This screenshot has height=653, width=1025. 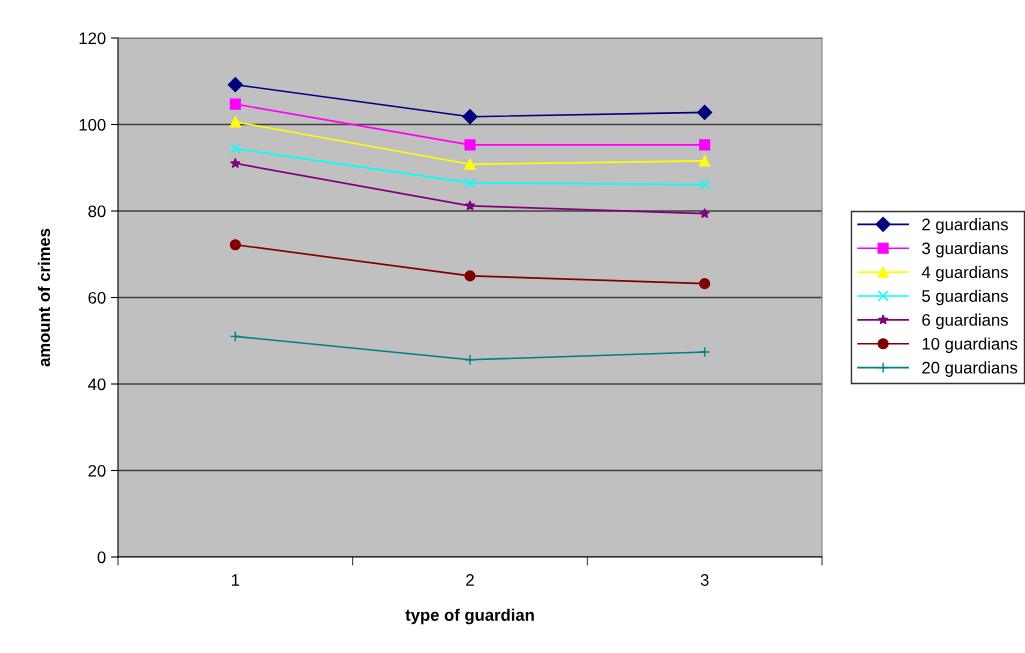 What do you see at coordinates (469, 616) in the screenshot?
I see `x-axis-title: type of guardian` at bounding box center [469, 616].